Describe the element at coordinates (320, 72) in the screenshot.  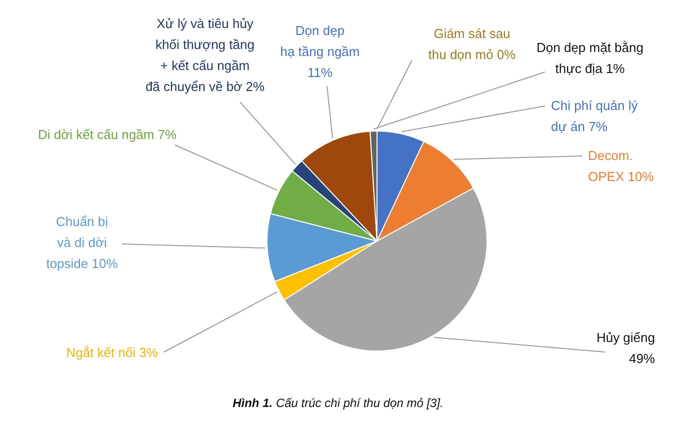
I see `data-label: 11%` at that location.